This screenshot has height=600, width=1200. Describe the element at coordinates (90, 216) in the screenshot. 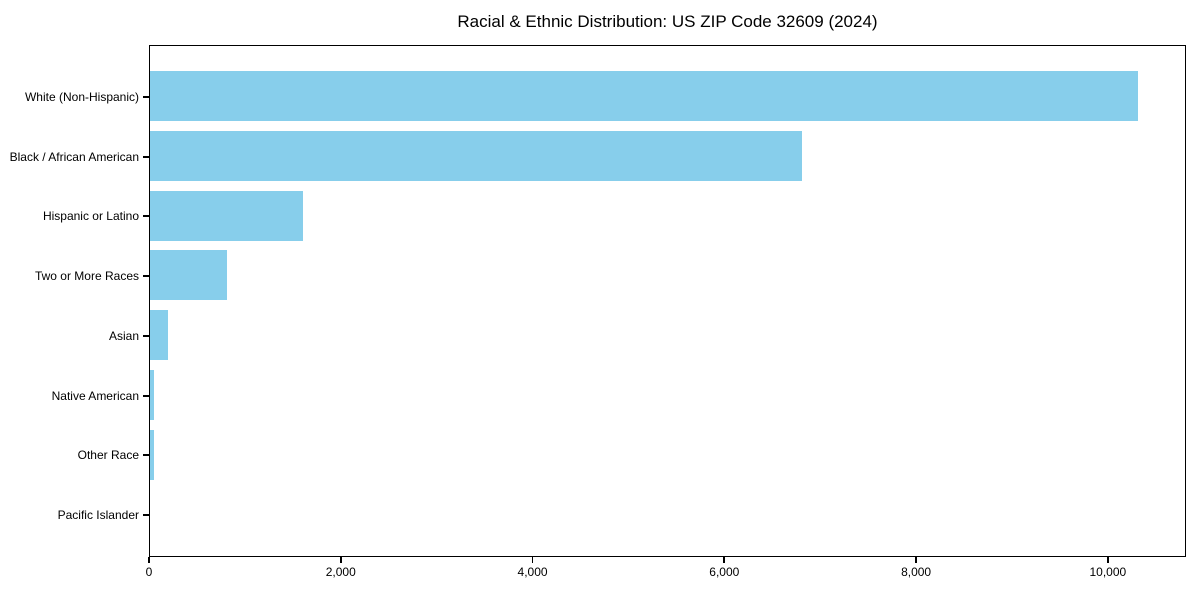

I see `y-tick-label-hispanic-or-latino: Hispanic or Latino` at that location.